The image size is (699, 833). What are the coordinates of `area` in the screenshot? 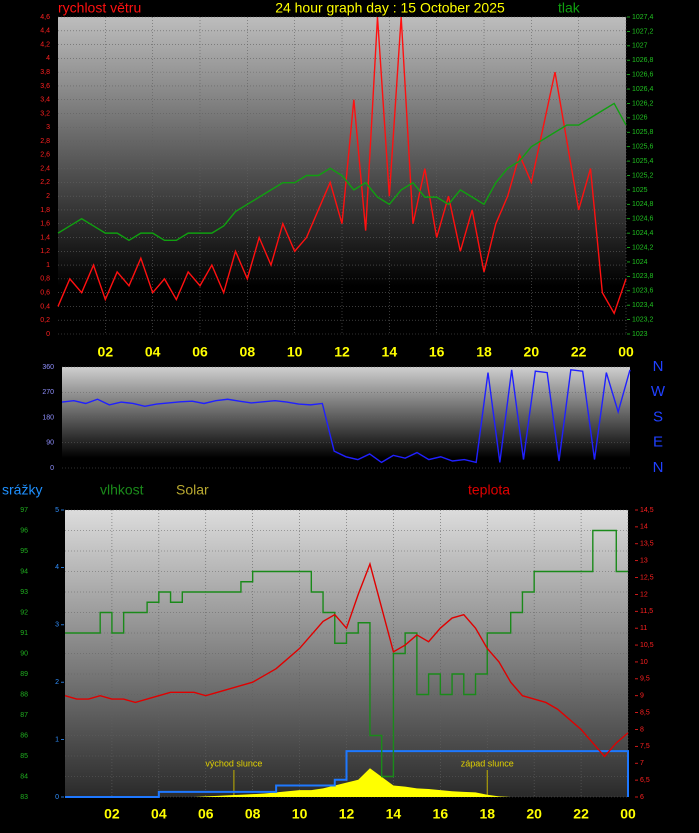 It's located at (346, 782).